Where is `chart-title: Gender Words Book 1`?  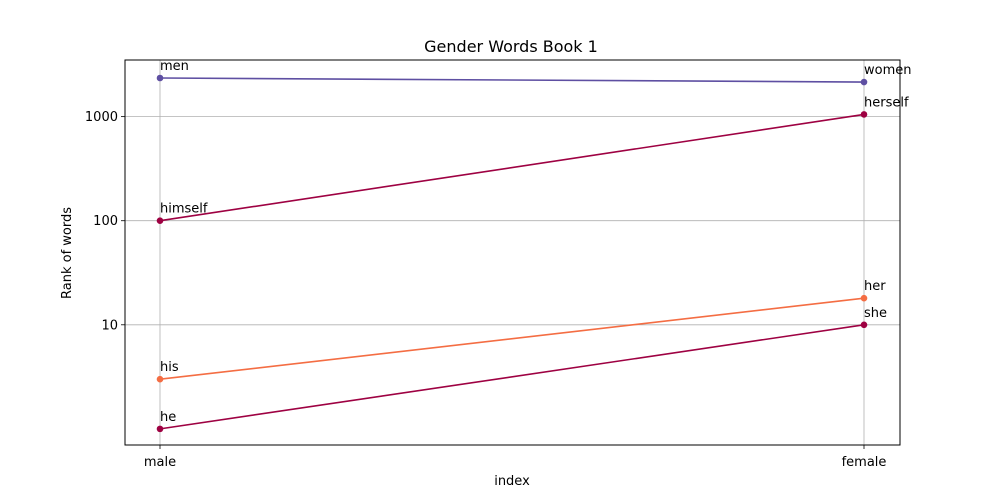 chart-title: Gender Words Book 1 is located at coordinates (511, 46).